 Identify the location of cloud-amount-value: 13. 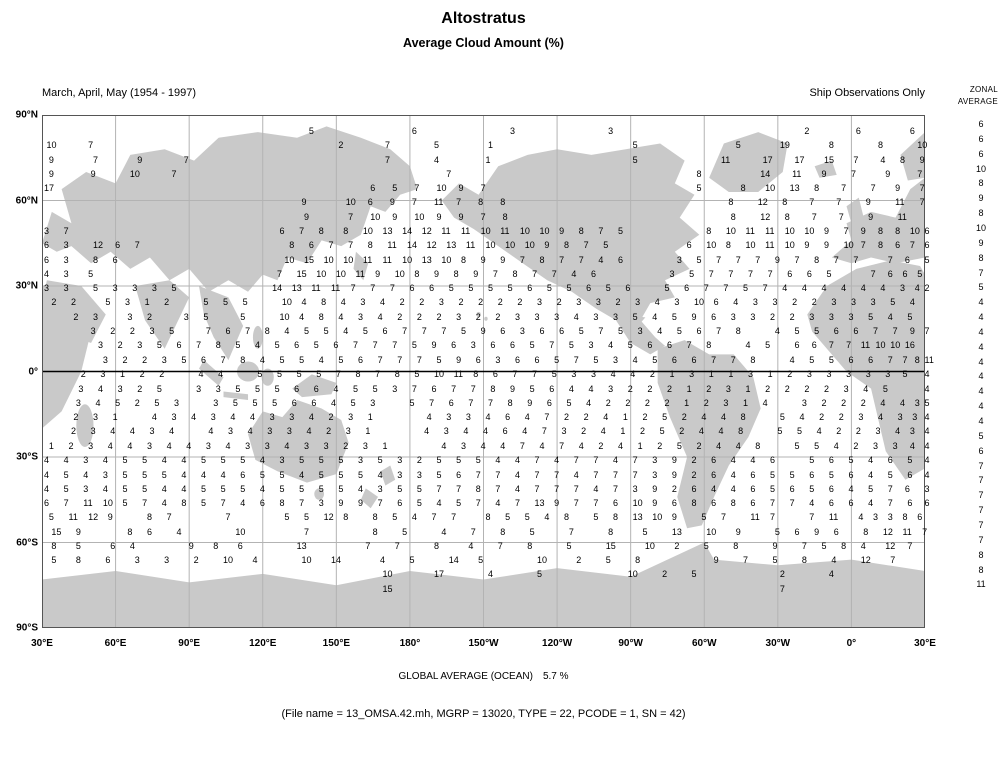
(426, 260).